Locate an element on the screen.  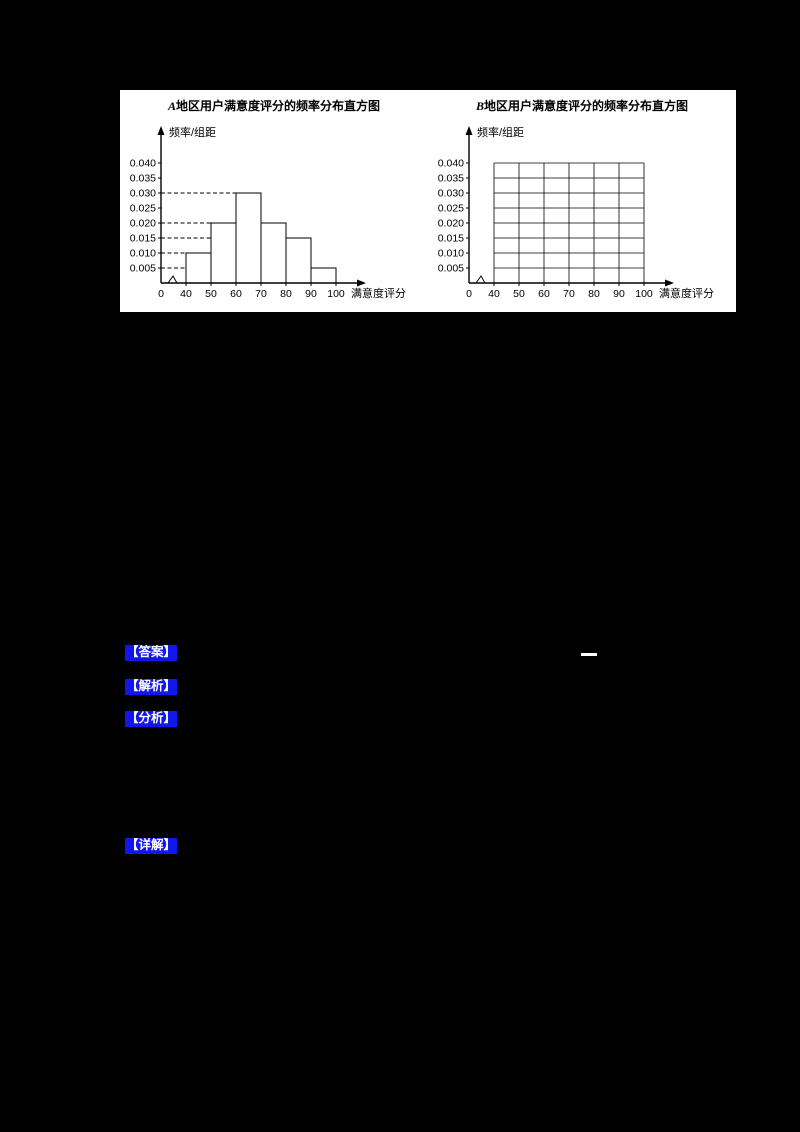
fraction-bar is located at coordinates (589, 654).